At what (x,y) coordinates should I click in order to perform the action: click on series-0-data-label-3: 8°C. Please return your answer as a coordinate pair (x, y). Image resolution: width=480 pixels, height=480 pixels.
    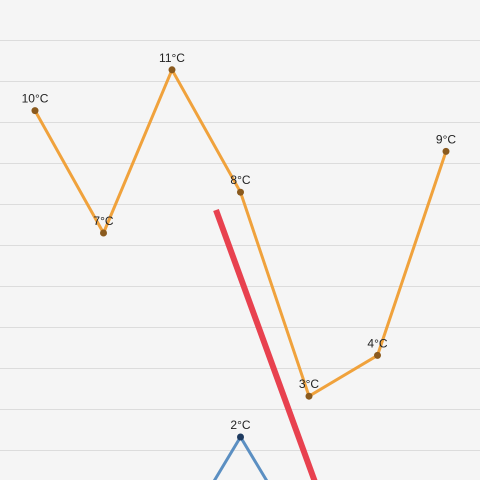
    Looking at the image, I should click on (240, 180).